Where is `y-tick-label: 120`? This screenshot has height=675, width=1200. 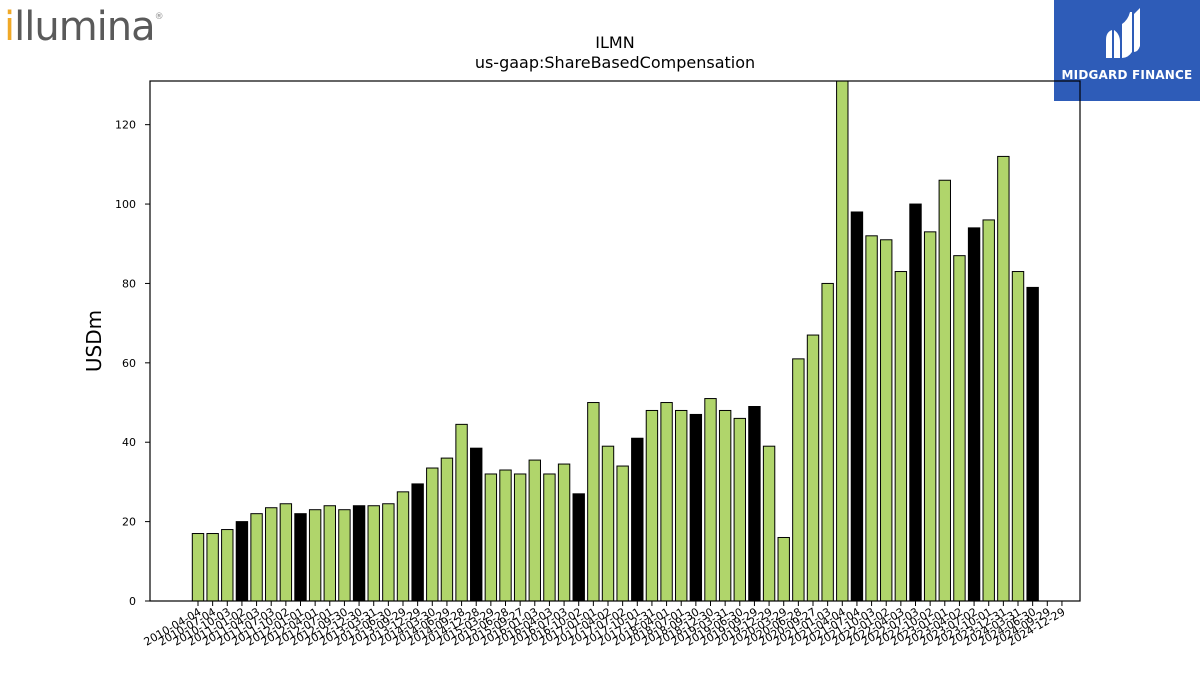 y-tick-label: 120 is located at coordinates (125, 125).